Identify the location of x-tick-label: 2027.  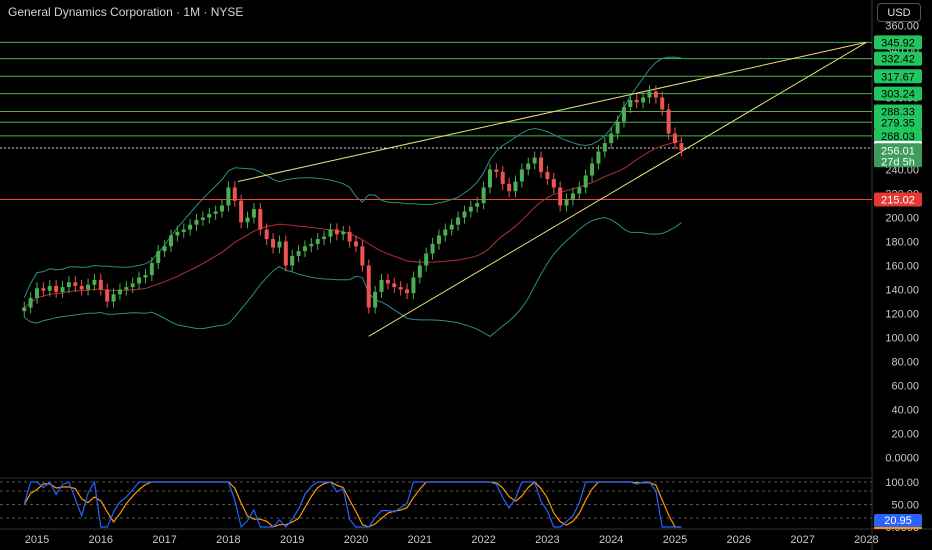
(802, 540).